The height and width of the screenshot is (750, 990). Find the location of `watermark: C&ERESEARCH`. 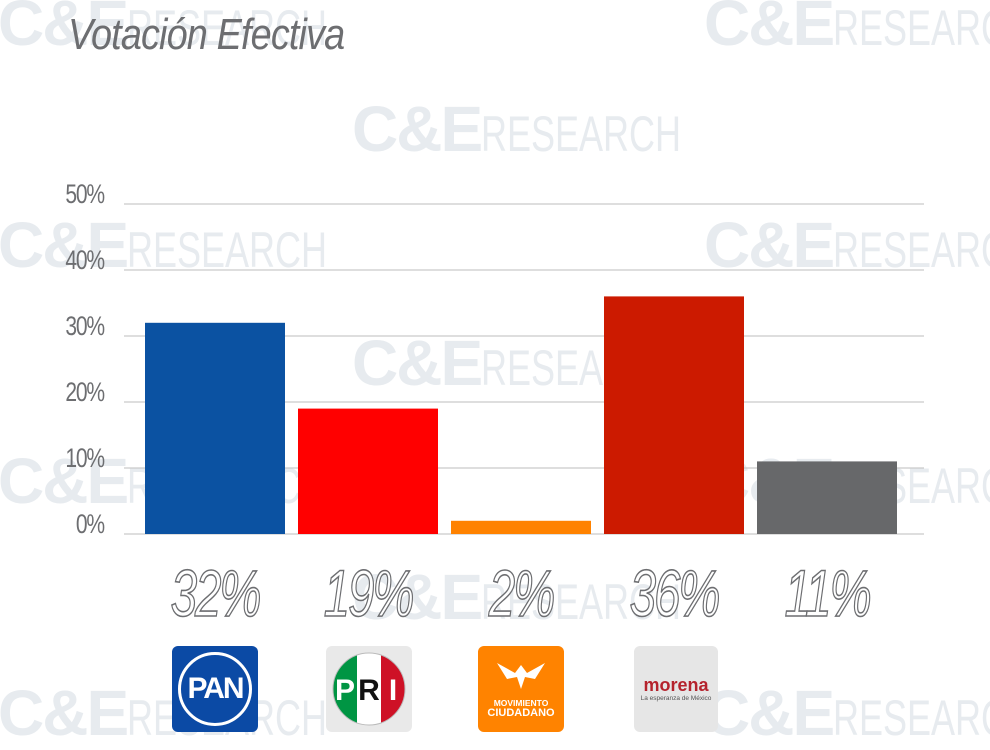

watermark: C&ERESEARCH is located at coordinates (847, 713).